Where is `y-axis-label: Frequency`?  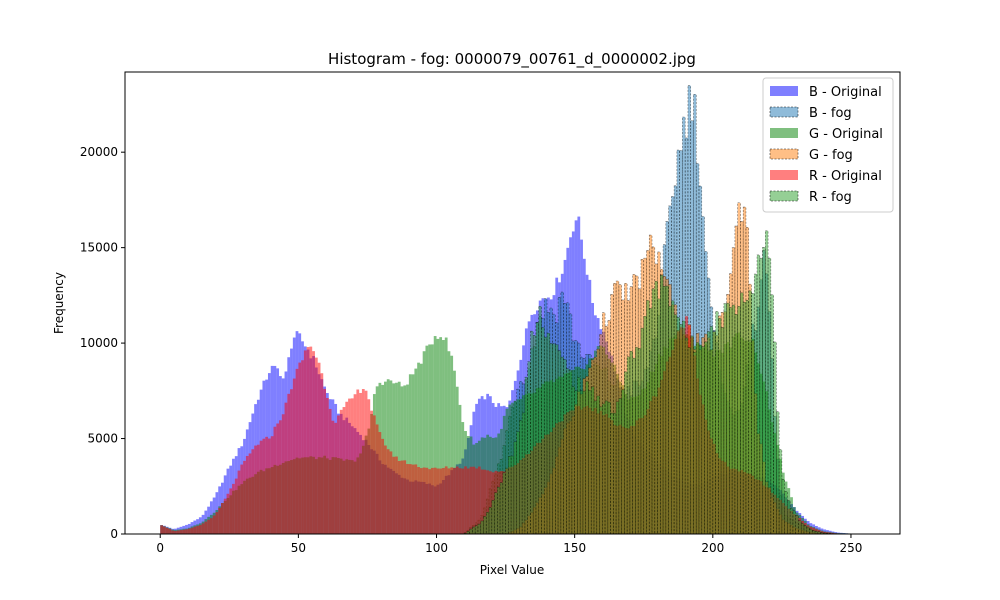 y-axis-label: Frequency is located at coordinates (59, 303).